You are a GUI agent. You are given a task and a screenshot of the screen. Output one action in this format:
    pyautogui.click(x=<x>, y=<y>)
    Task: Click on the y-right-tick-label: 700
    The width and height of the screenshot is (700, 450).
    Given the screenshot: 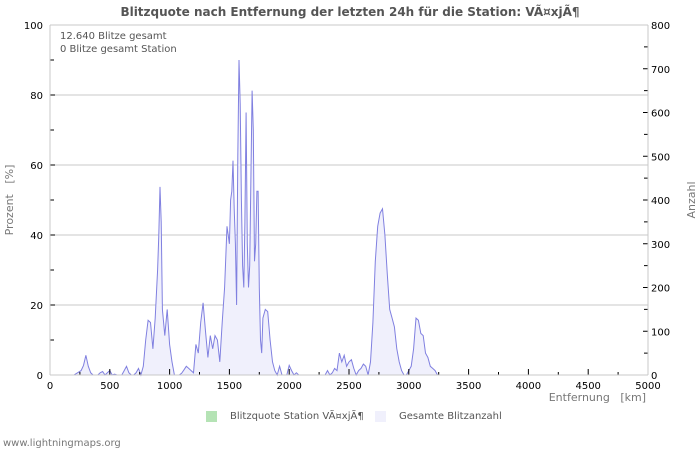 What is the action you would take?
    pyautogui.click(x=660, y=70)
    